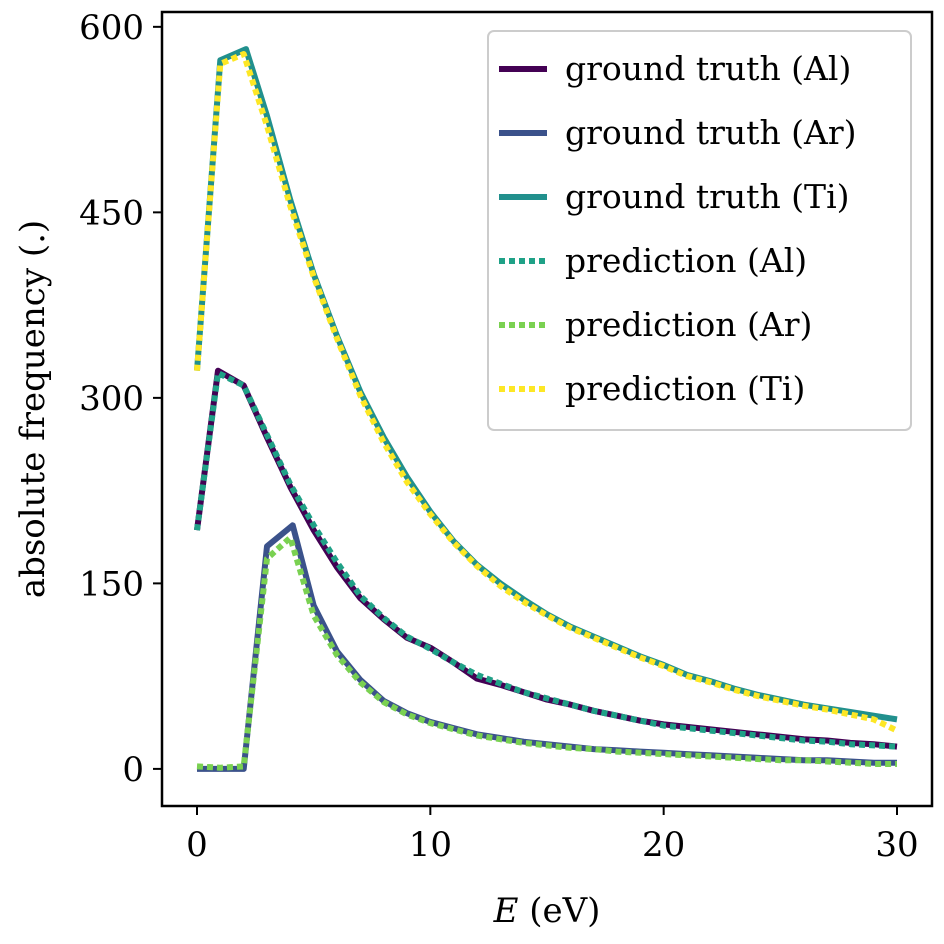 The image size is (944, 944). Describe the element at coordinates (111, 584) in the screenshot. I see `y-tick-label: 150` at that location.